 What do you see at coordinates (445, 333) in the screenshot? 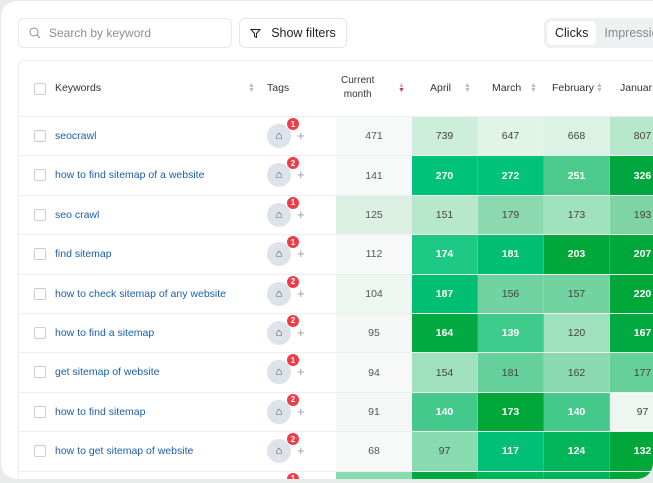
I see `month-value-cell: 164` at bounding box center [445, 333].